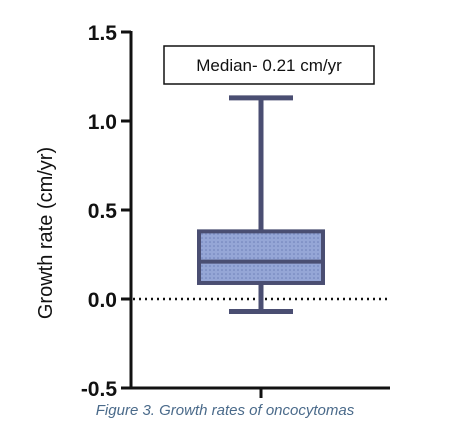  What do you see at coordinates (103, 33) in the screenshot?
I see `y-tick-label: 1.5` at bounding box center [103, 33].